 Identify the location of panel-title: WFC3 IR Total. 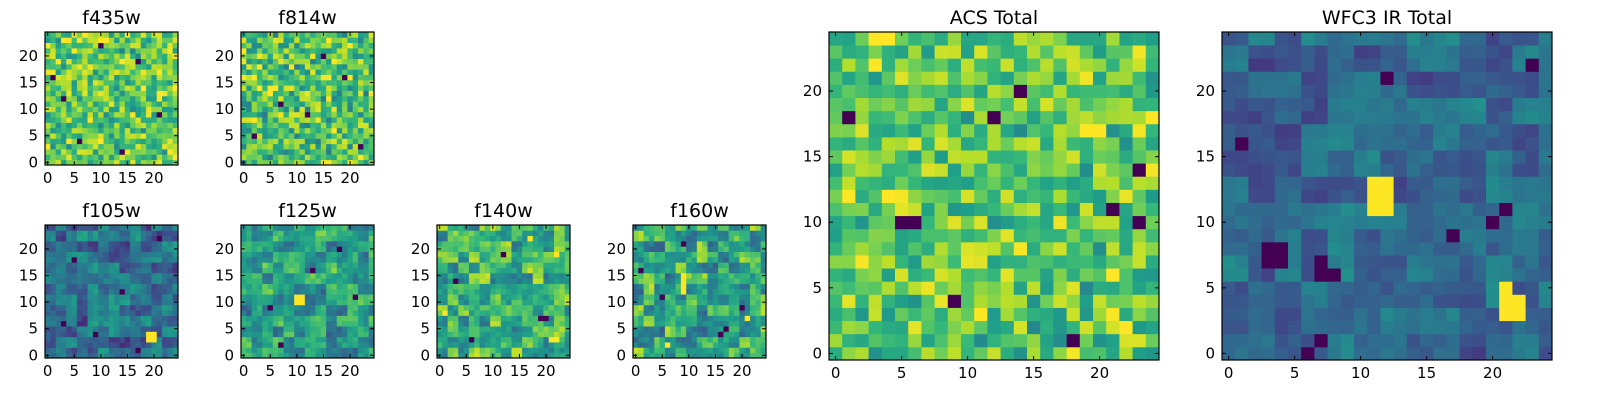
(1387, 18).